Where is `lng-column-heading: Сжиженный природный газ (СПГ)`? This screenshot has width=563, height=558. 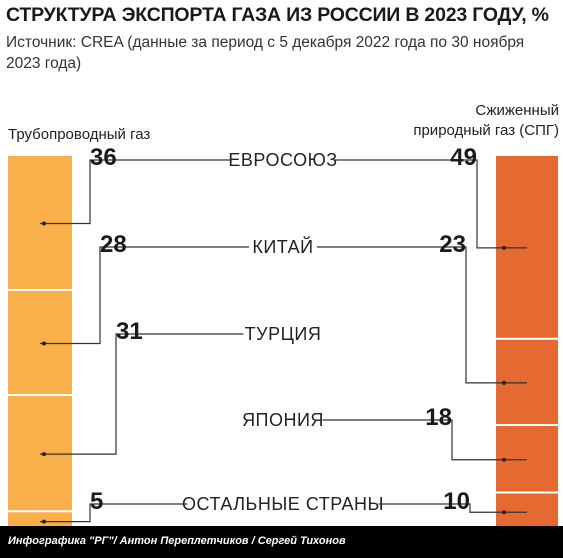
lng-column-heading: Сжиженный природный газ (СПГ) is located at coordinates (486, 121).